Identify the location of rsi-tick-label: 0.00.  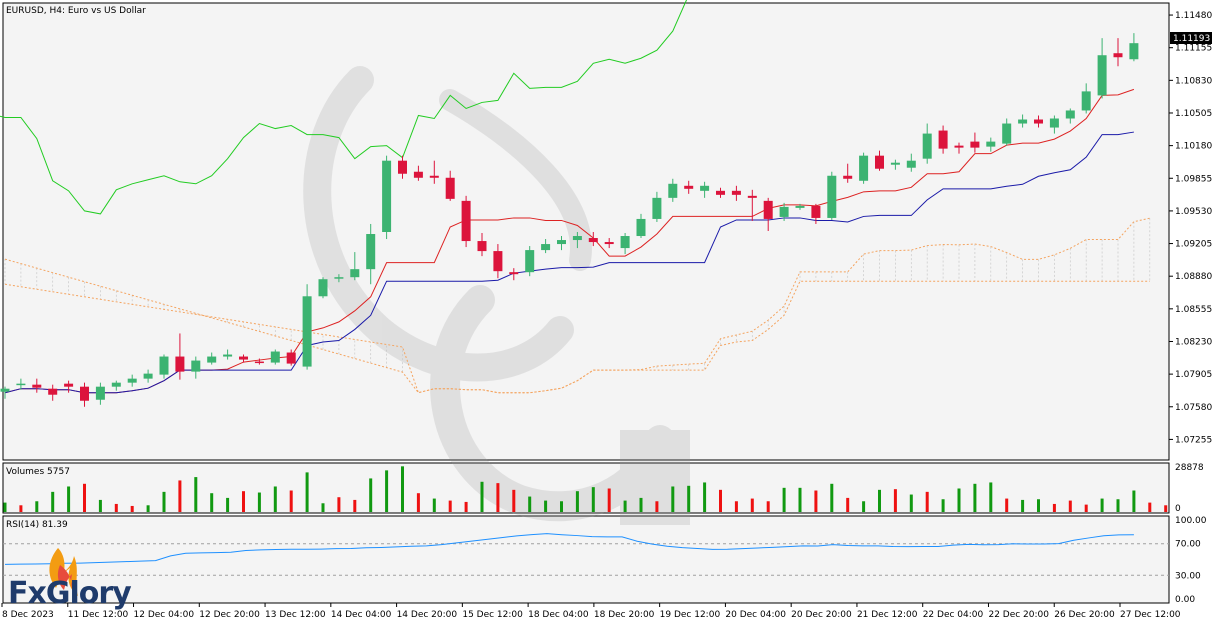
(1185, 600).